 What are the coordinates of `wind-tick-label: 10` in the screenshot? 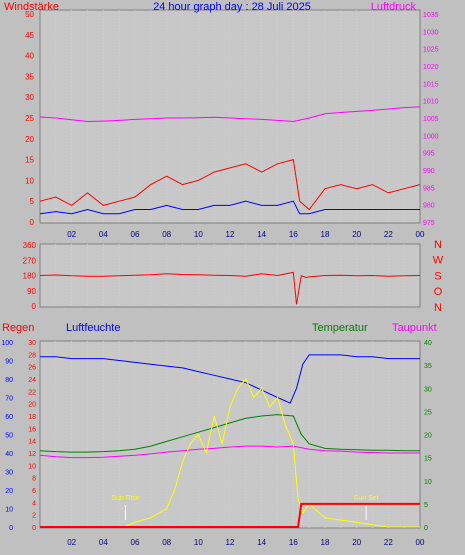 It's located at (29, 180).